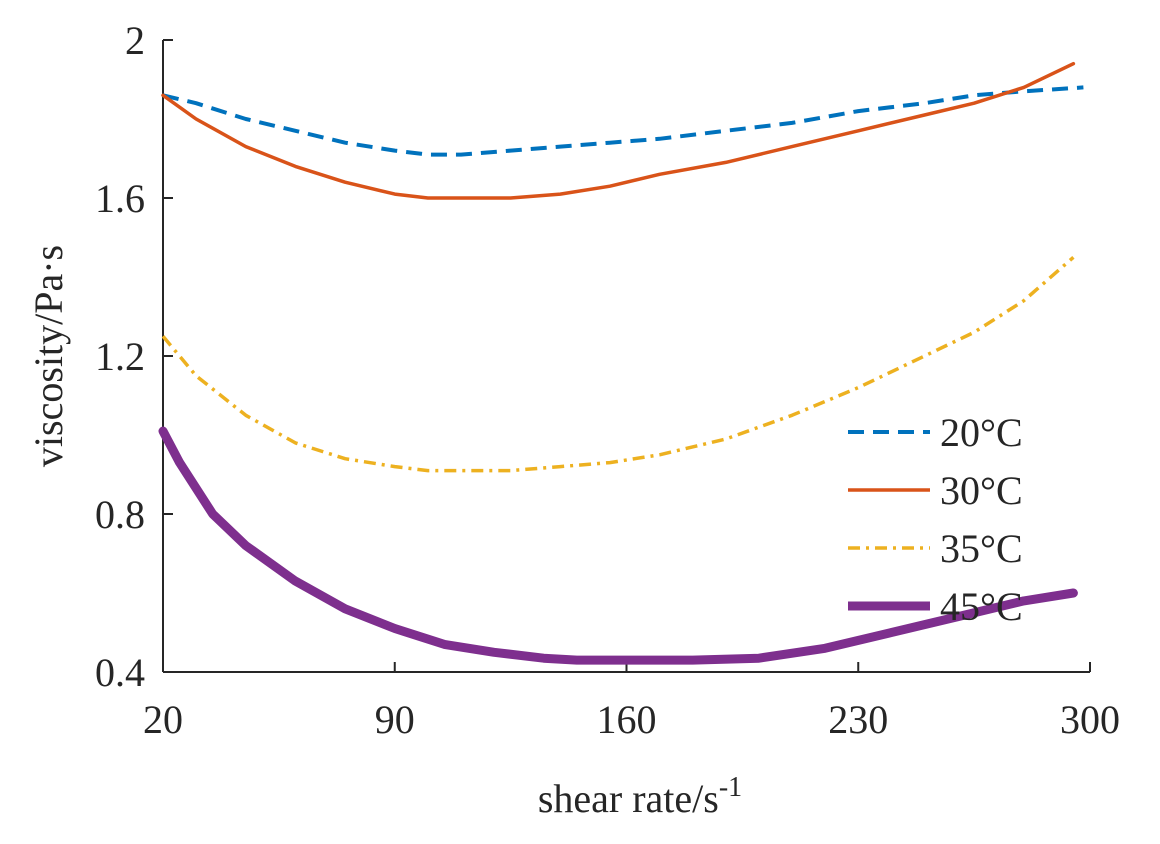 The width and height of the screenshot is (1160, 844). I want to click on legend: 20°C 30°C 35°C 45°C, so click(935, 519).